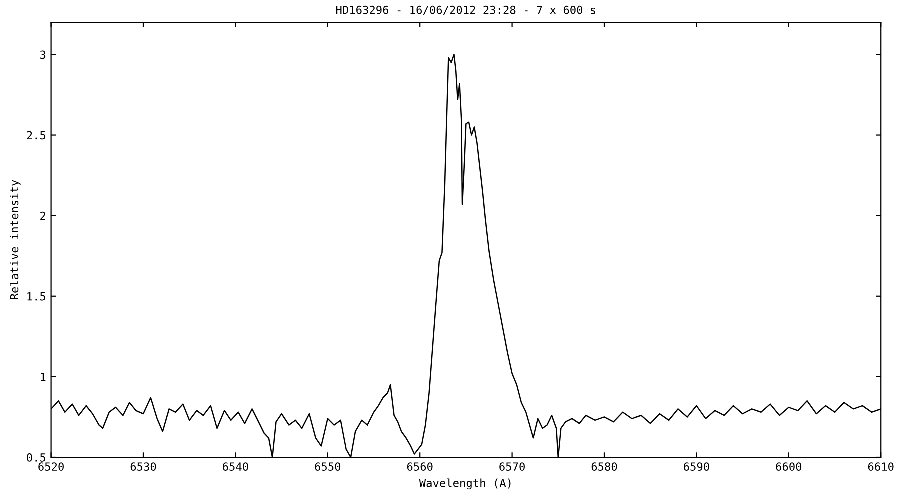 This screenshot has width=900, height=500. I want to click on y-tick-label: 3, so click(43, 55).